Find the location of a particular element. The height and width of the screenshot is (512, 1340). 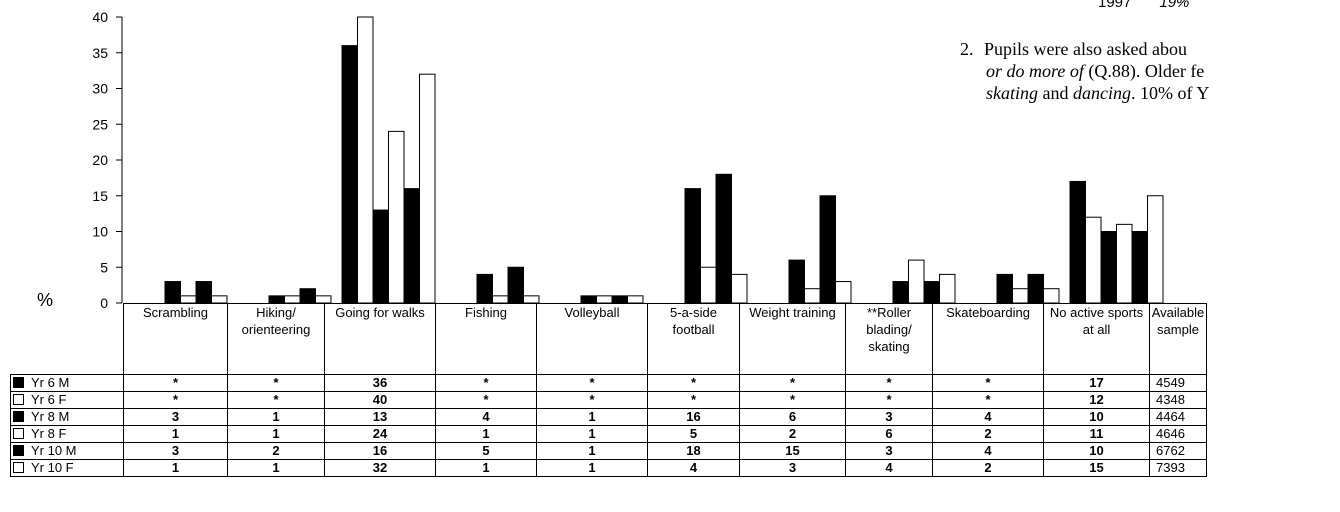

data-label: 40 is located at coordinates (380, 400).